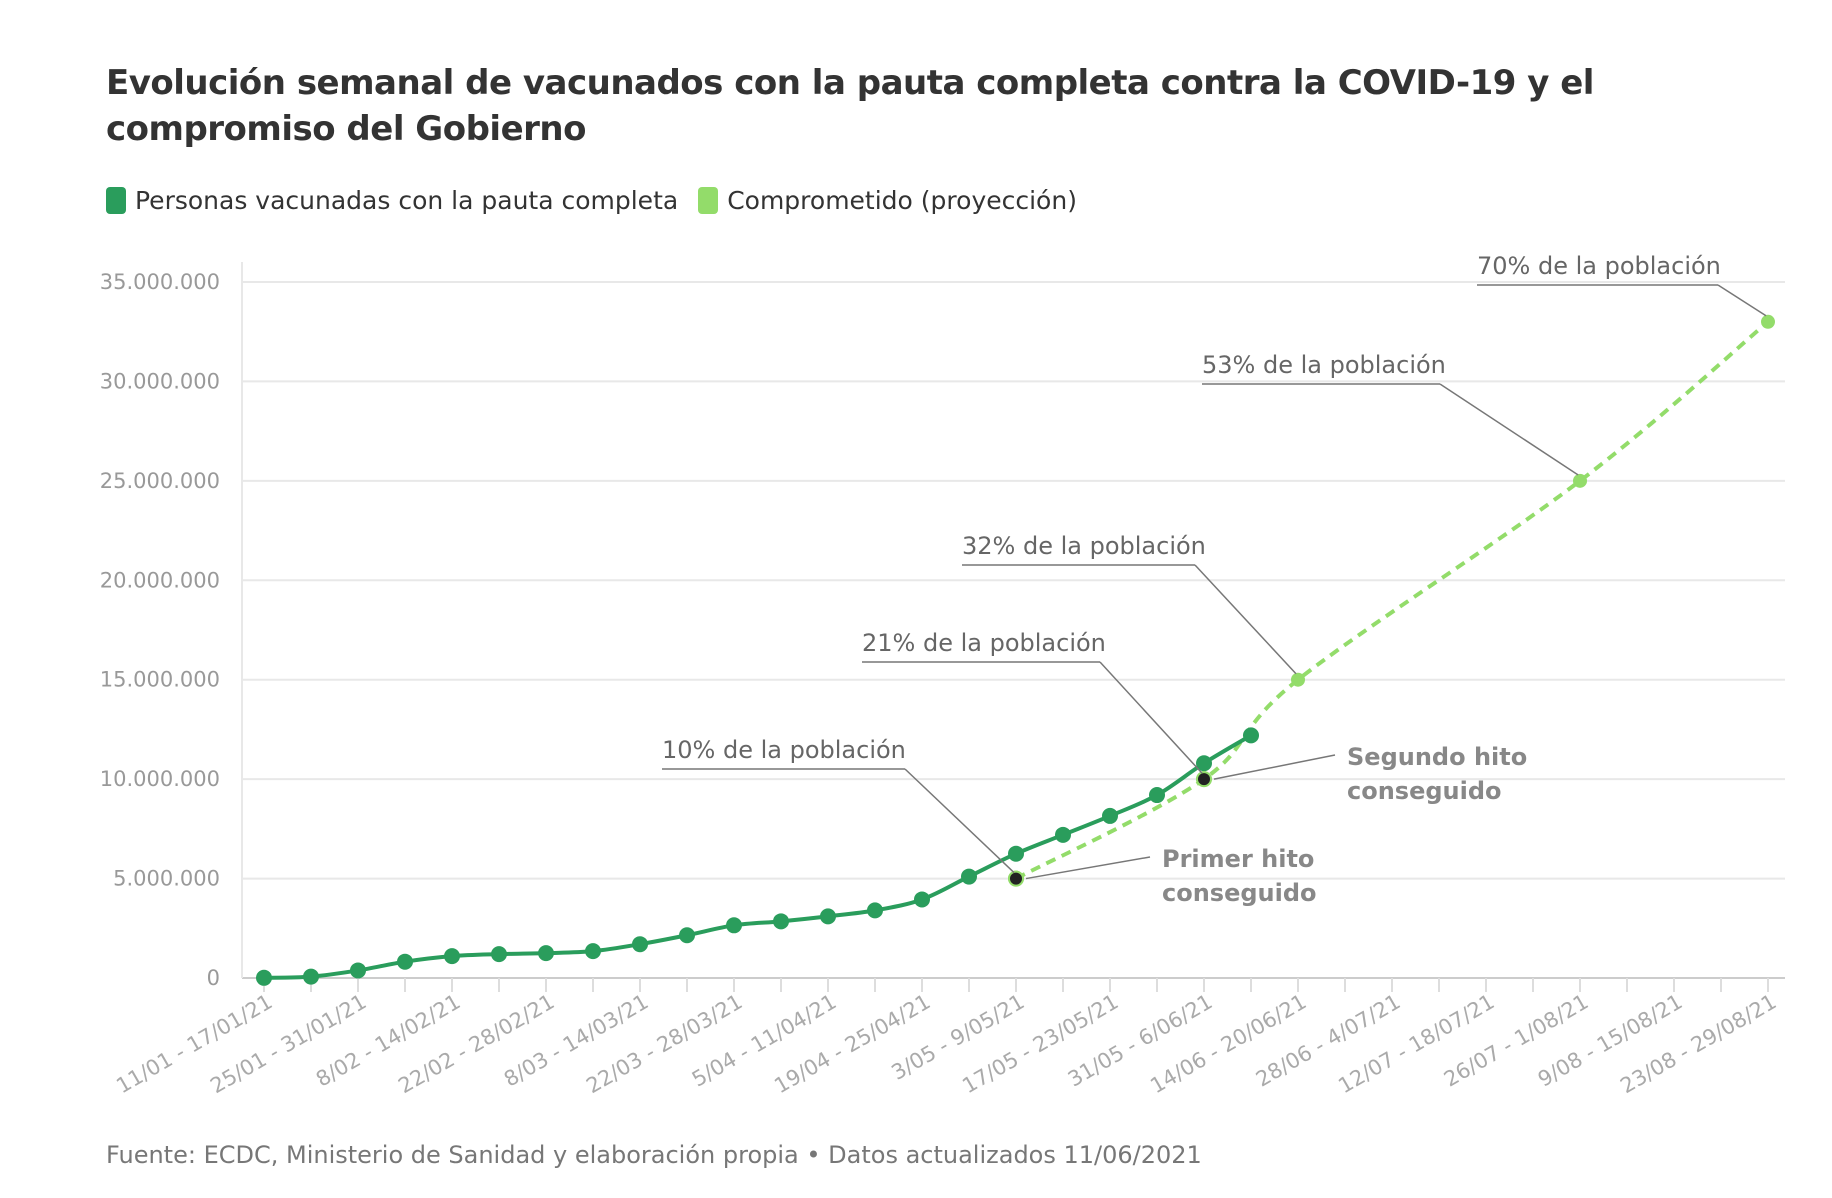 This screenshot has width=1832, height=1198. Describe the element at coordinates (160, 481) in the screenshot. I see `y-tick-label: 25.000.000` at that location.